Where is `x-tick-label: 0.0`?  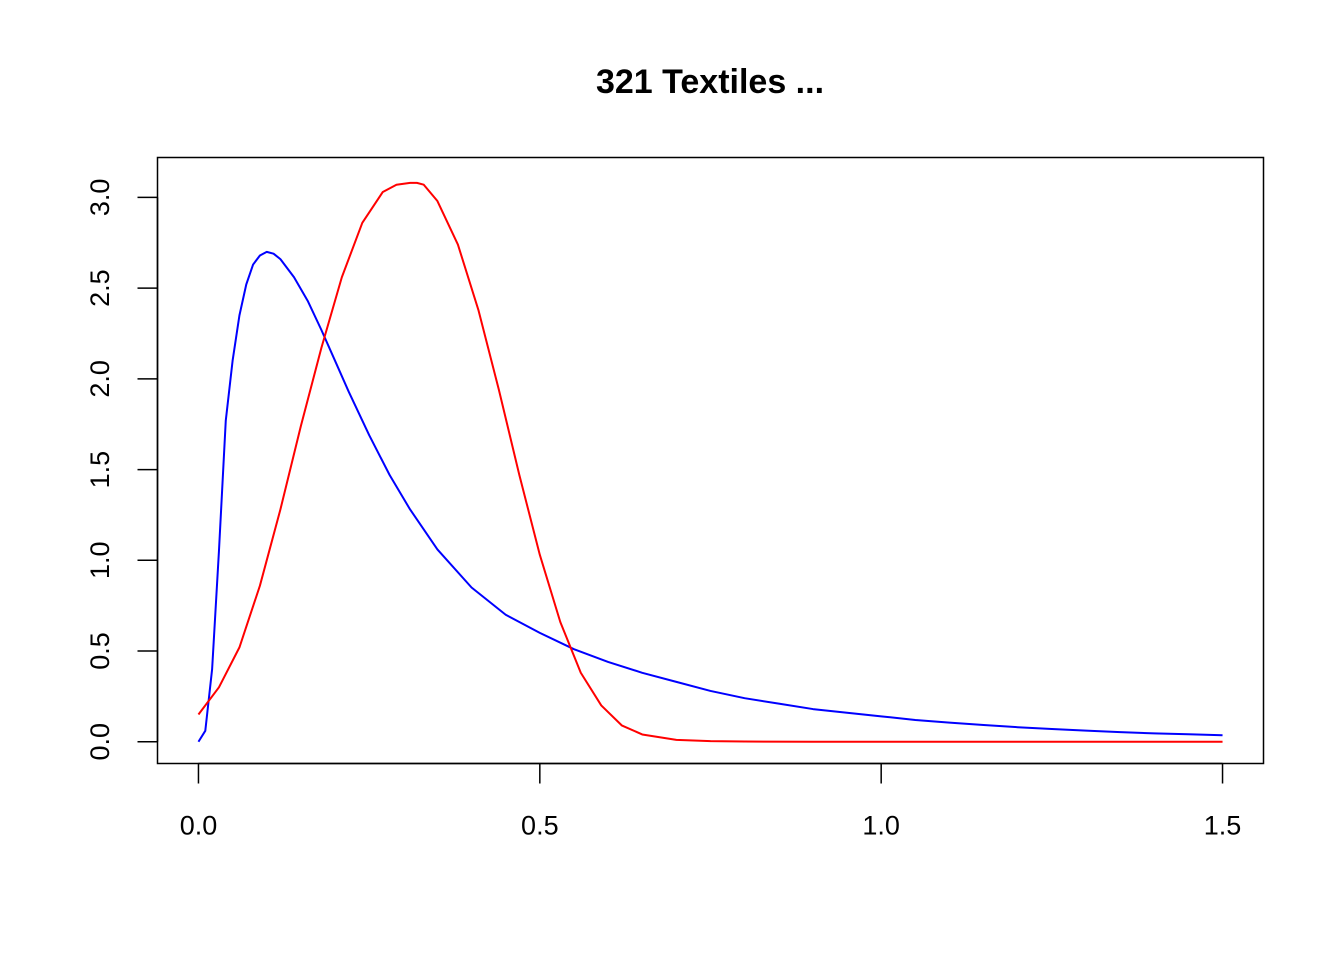
x-tick-label: 0.0 is located at coordinates (199, 826).